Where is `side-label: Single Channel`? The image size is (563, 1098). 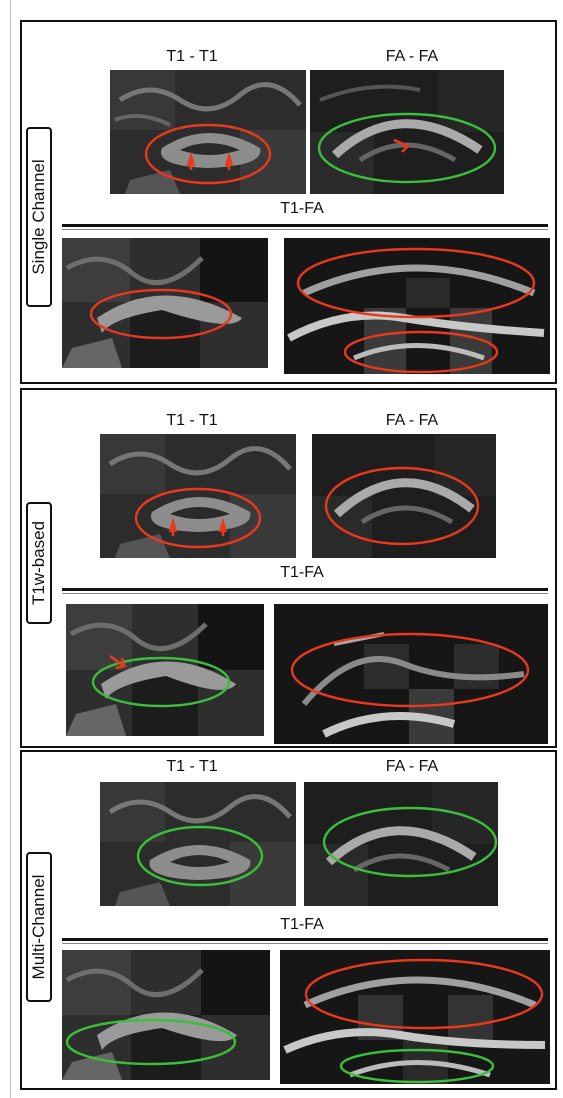
side-label: Single Channel is located at coordinates (38, 217).